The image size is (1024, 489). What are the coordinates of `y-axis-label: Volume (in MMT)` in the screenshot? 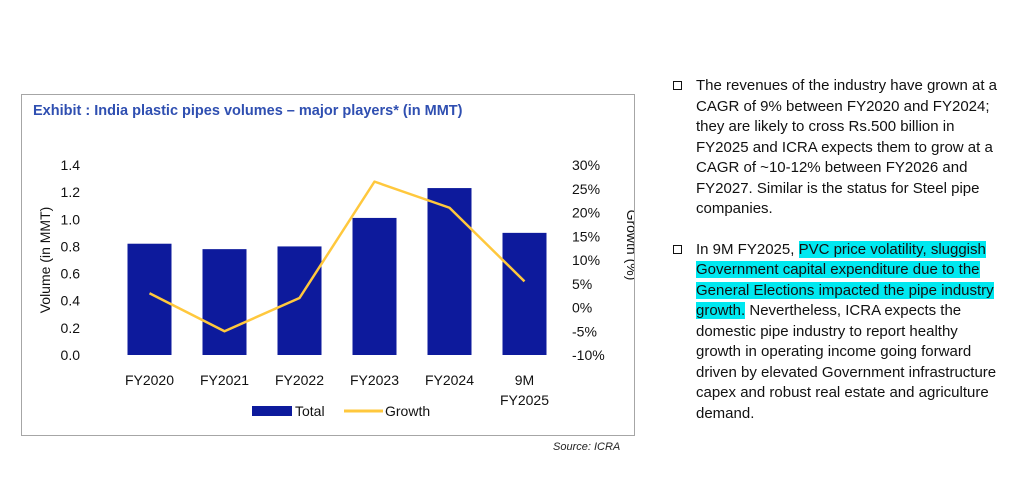 It's located at (45, 260).